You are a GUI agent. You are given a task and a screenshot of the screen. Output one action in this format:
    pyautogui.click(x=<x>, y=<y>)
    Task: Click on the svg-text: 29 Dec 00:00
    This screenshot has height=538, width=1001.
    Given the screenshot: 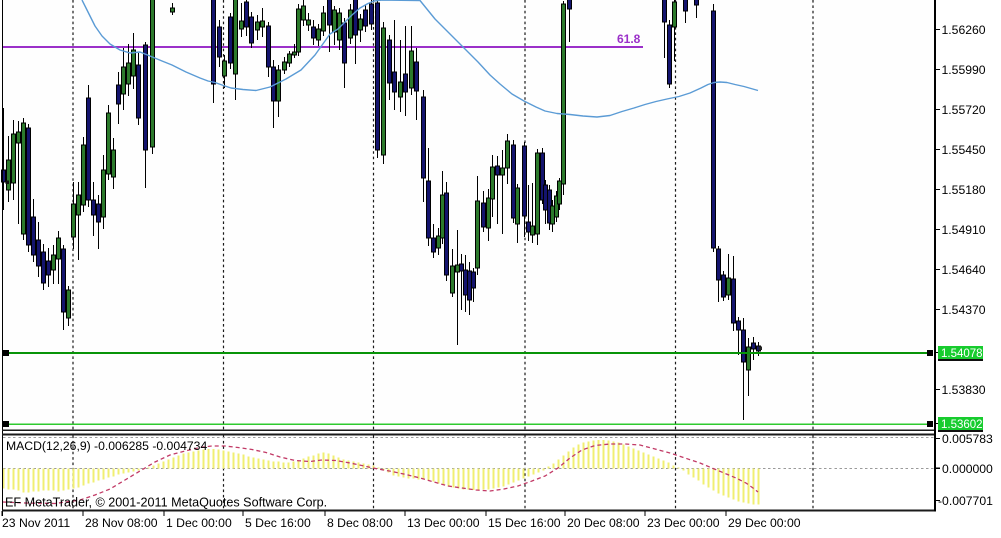 What is the action you would take?
    pyautogui.click(x=764, y=523)
    